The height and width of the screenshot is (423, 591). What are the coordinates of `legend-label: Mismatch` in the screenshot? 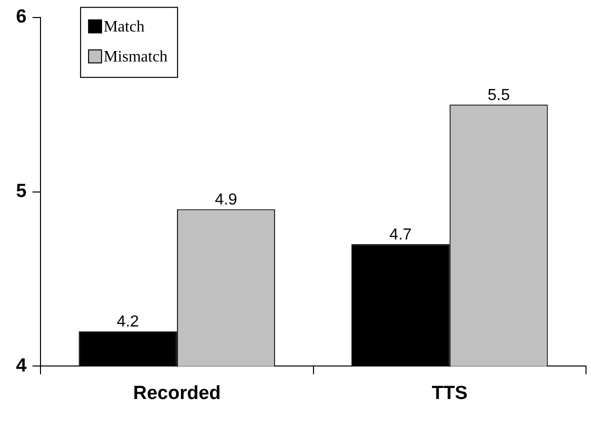 It's located at (136, 57).